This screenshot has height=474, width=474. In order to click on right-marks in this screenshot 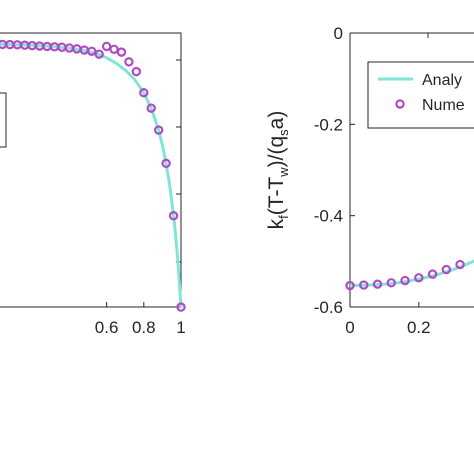, I will do `click(409, 275)`.